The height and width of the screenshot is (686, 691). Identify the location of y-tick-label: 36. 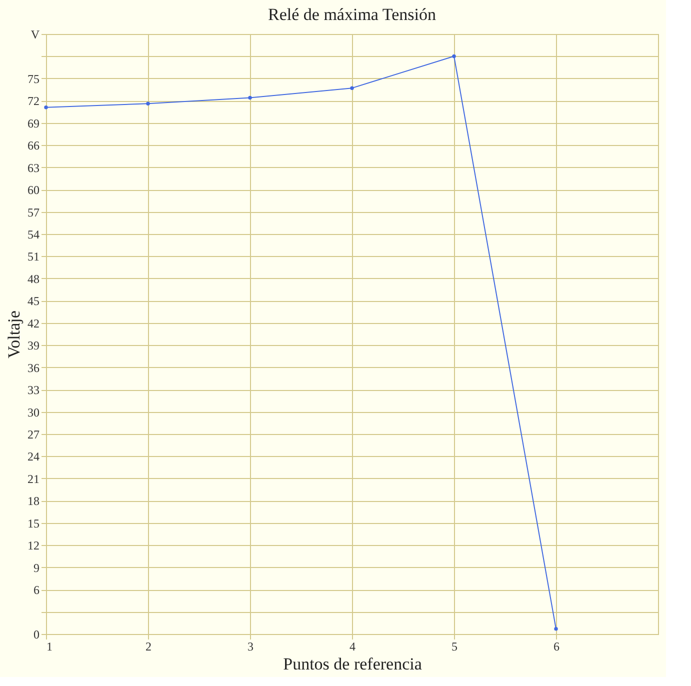
(34, 367).